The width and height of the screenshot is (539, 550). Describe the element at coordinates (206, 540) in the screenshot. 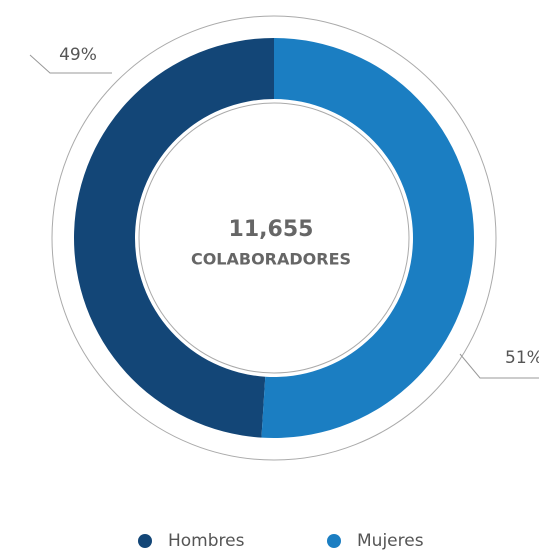

I see `legend-label: Hombres` at that location.